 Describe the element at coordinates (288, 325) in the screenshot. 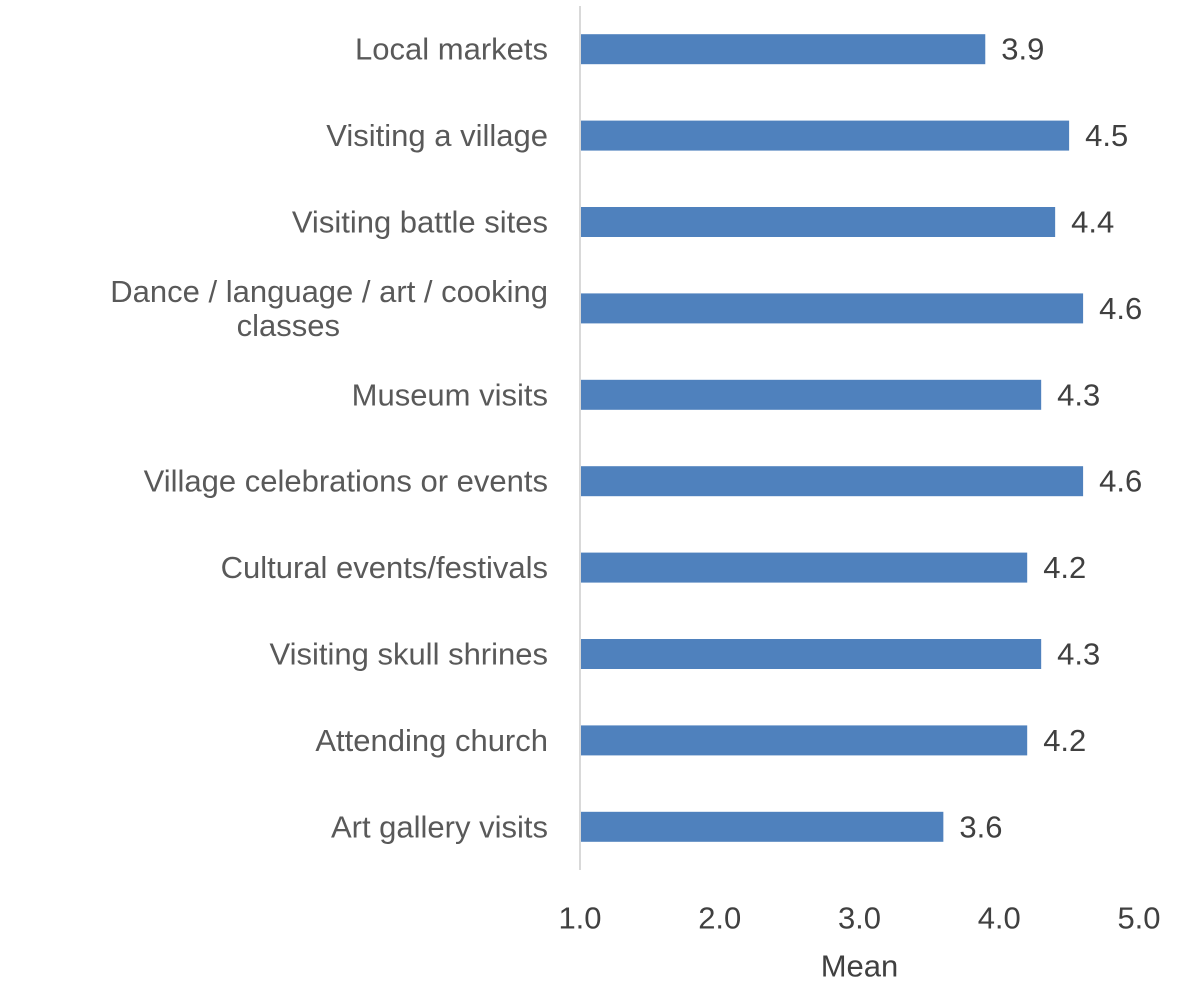

I see `category-label-line: classes` at that location.